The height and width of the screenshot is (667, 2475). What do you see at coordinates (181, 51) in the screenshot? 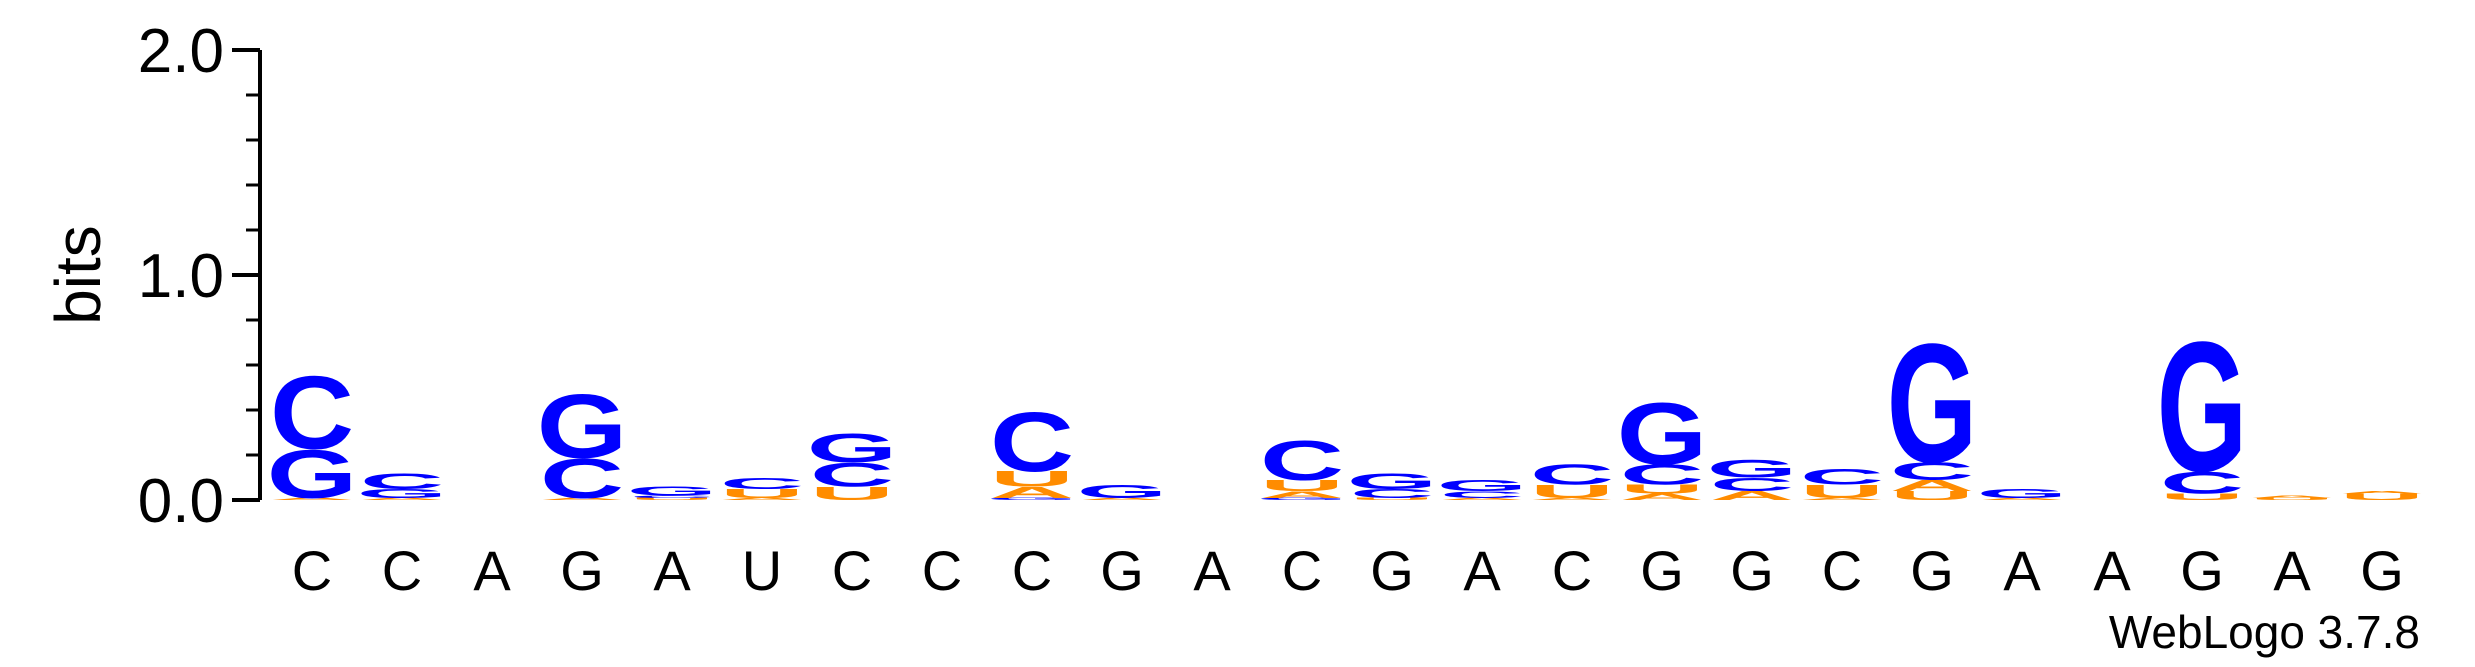
I see `y-tick-label: 2.0` at bounding box center [181, 51].